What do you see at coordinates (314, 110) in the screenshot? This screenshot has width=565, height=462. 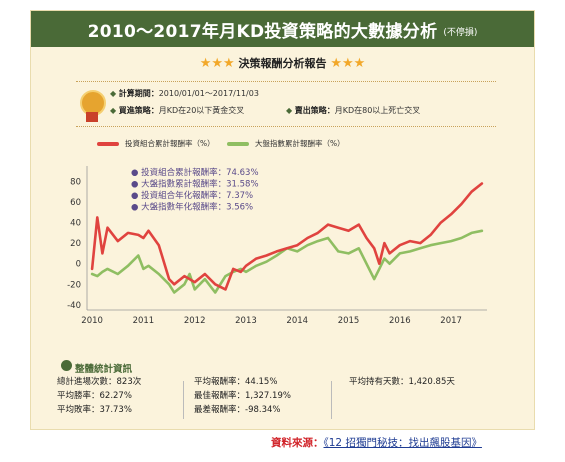 I see `sell-label: 賣出策略：` at bounding box center [314, 110].